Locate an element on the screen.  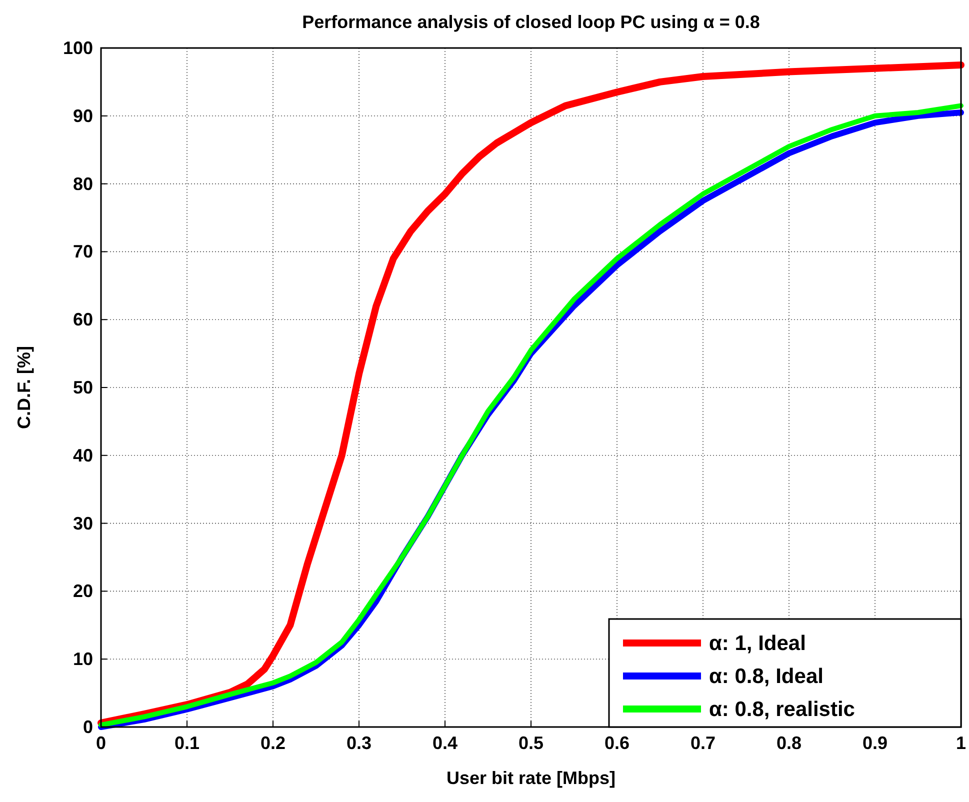
x-tick-label: 0.9 is located at coordinates (875, 743).